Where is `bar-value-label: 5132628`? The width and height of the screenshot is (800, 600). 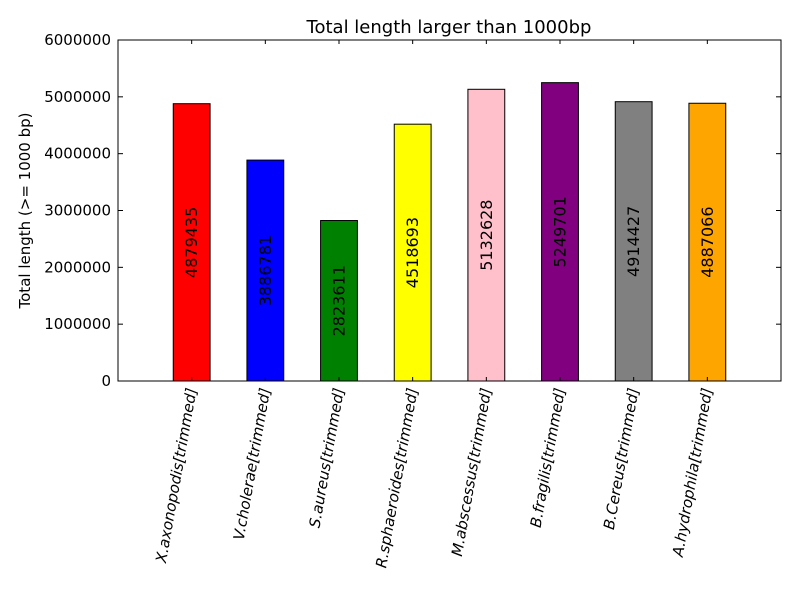
bar-value-label: 5132628 is located at coordinates (486, 235).